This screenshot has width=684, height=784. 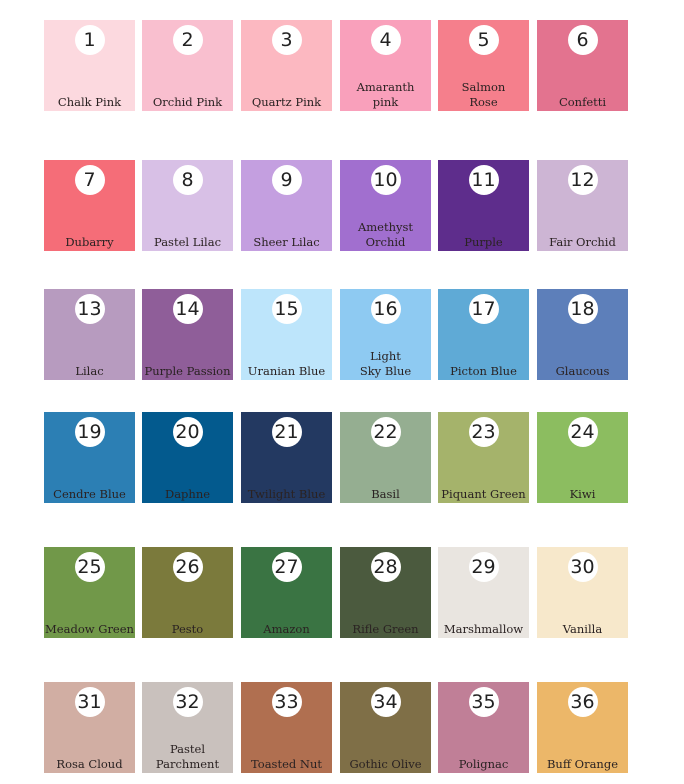 I want to click on swatch-name-label: Basil, so click(x=385, y=494).